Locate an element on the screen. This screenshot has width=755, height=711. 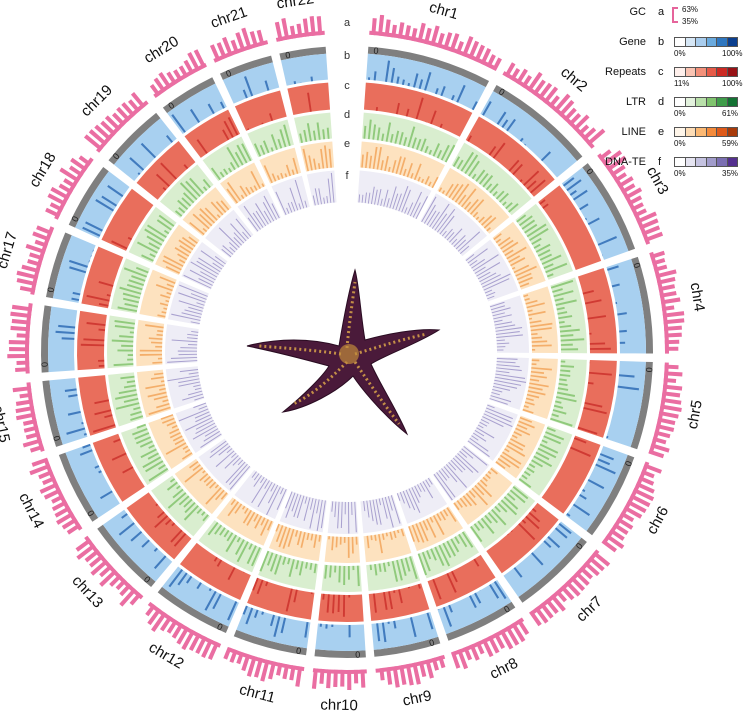
chromosome-label: chr15 is located at coordinates (6, 424).